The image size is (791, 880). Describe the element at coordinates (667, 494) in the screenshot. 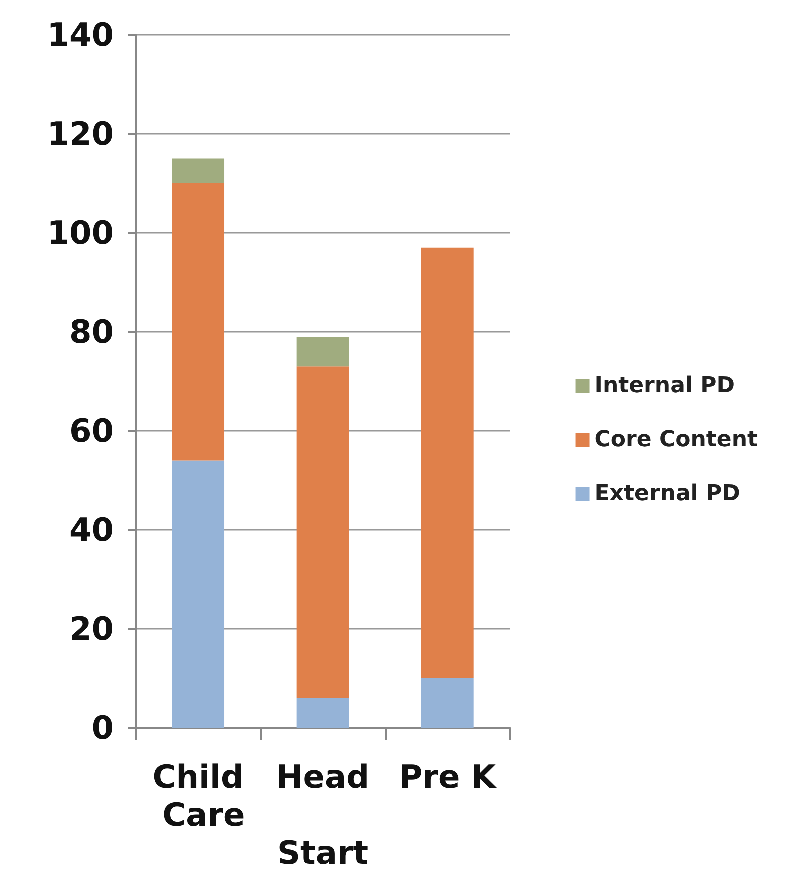

I see `legend-label: External PD` at that location.